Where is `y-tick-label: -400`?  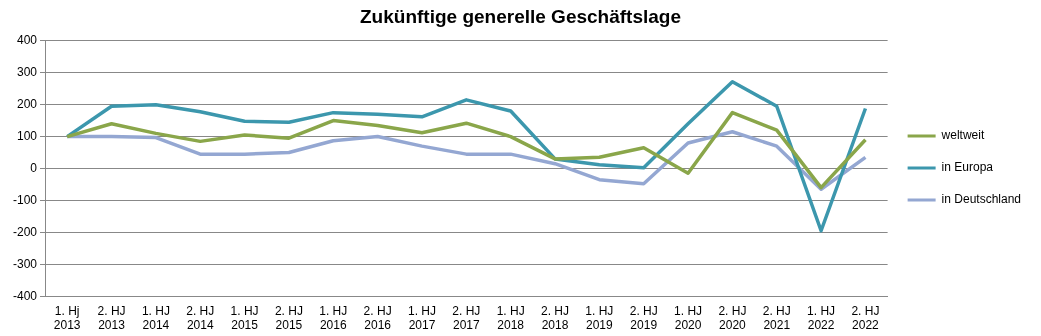
y-tick-label: -400 is located at coordinates (25, 295).